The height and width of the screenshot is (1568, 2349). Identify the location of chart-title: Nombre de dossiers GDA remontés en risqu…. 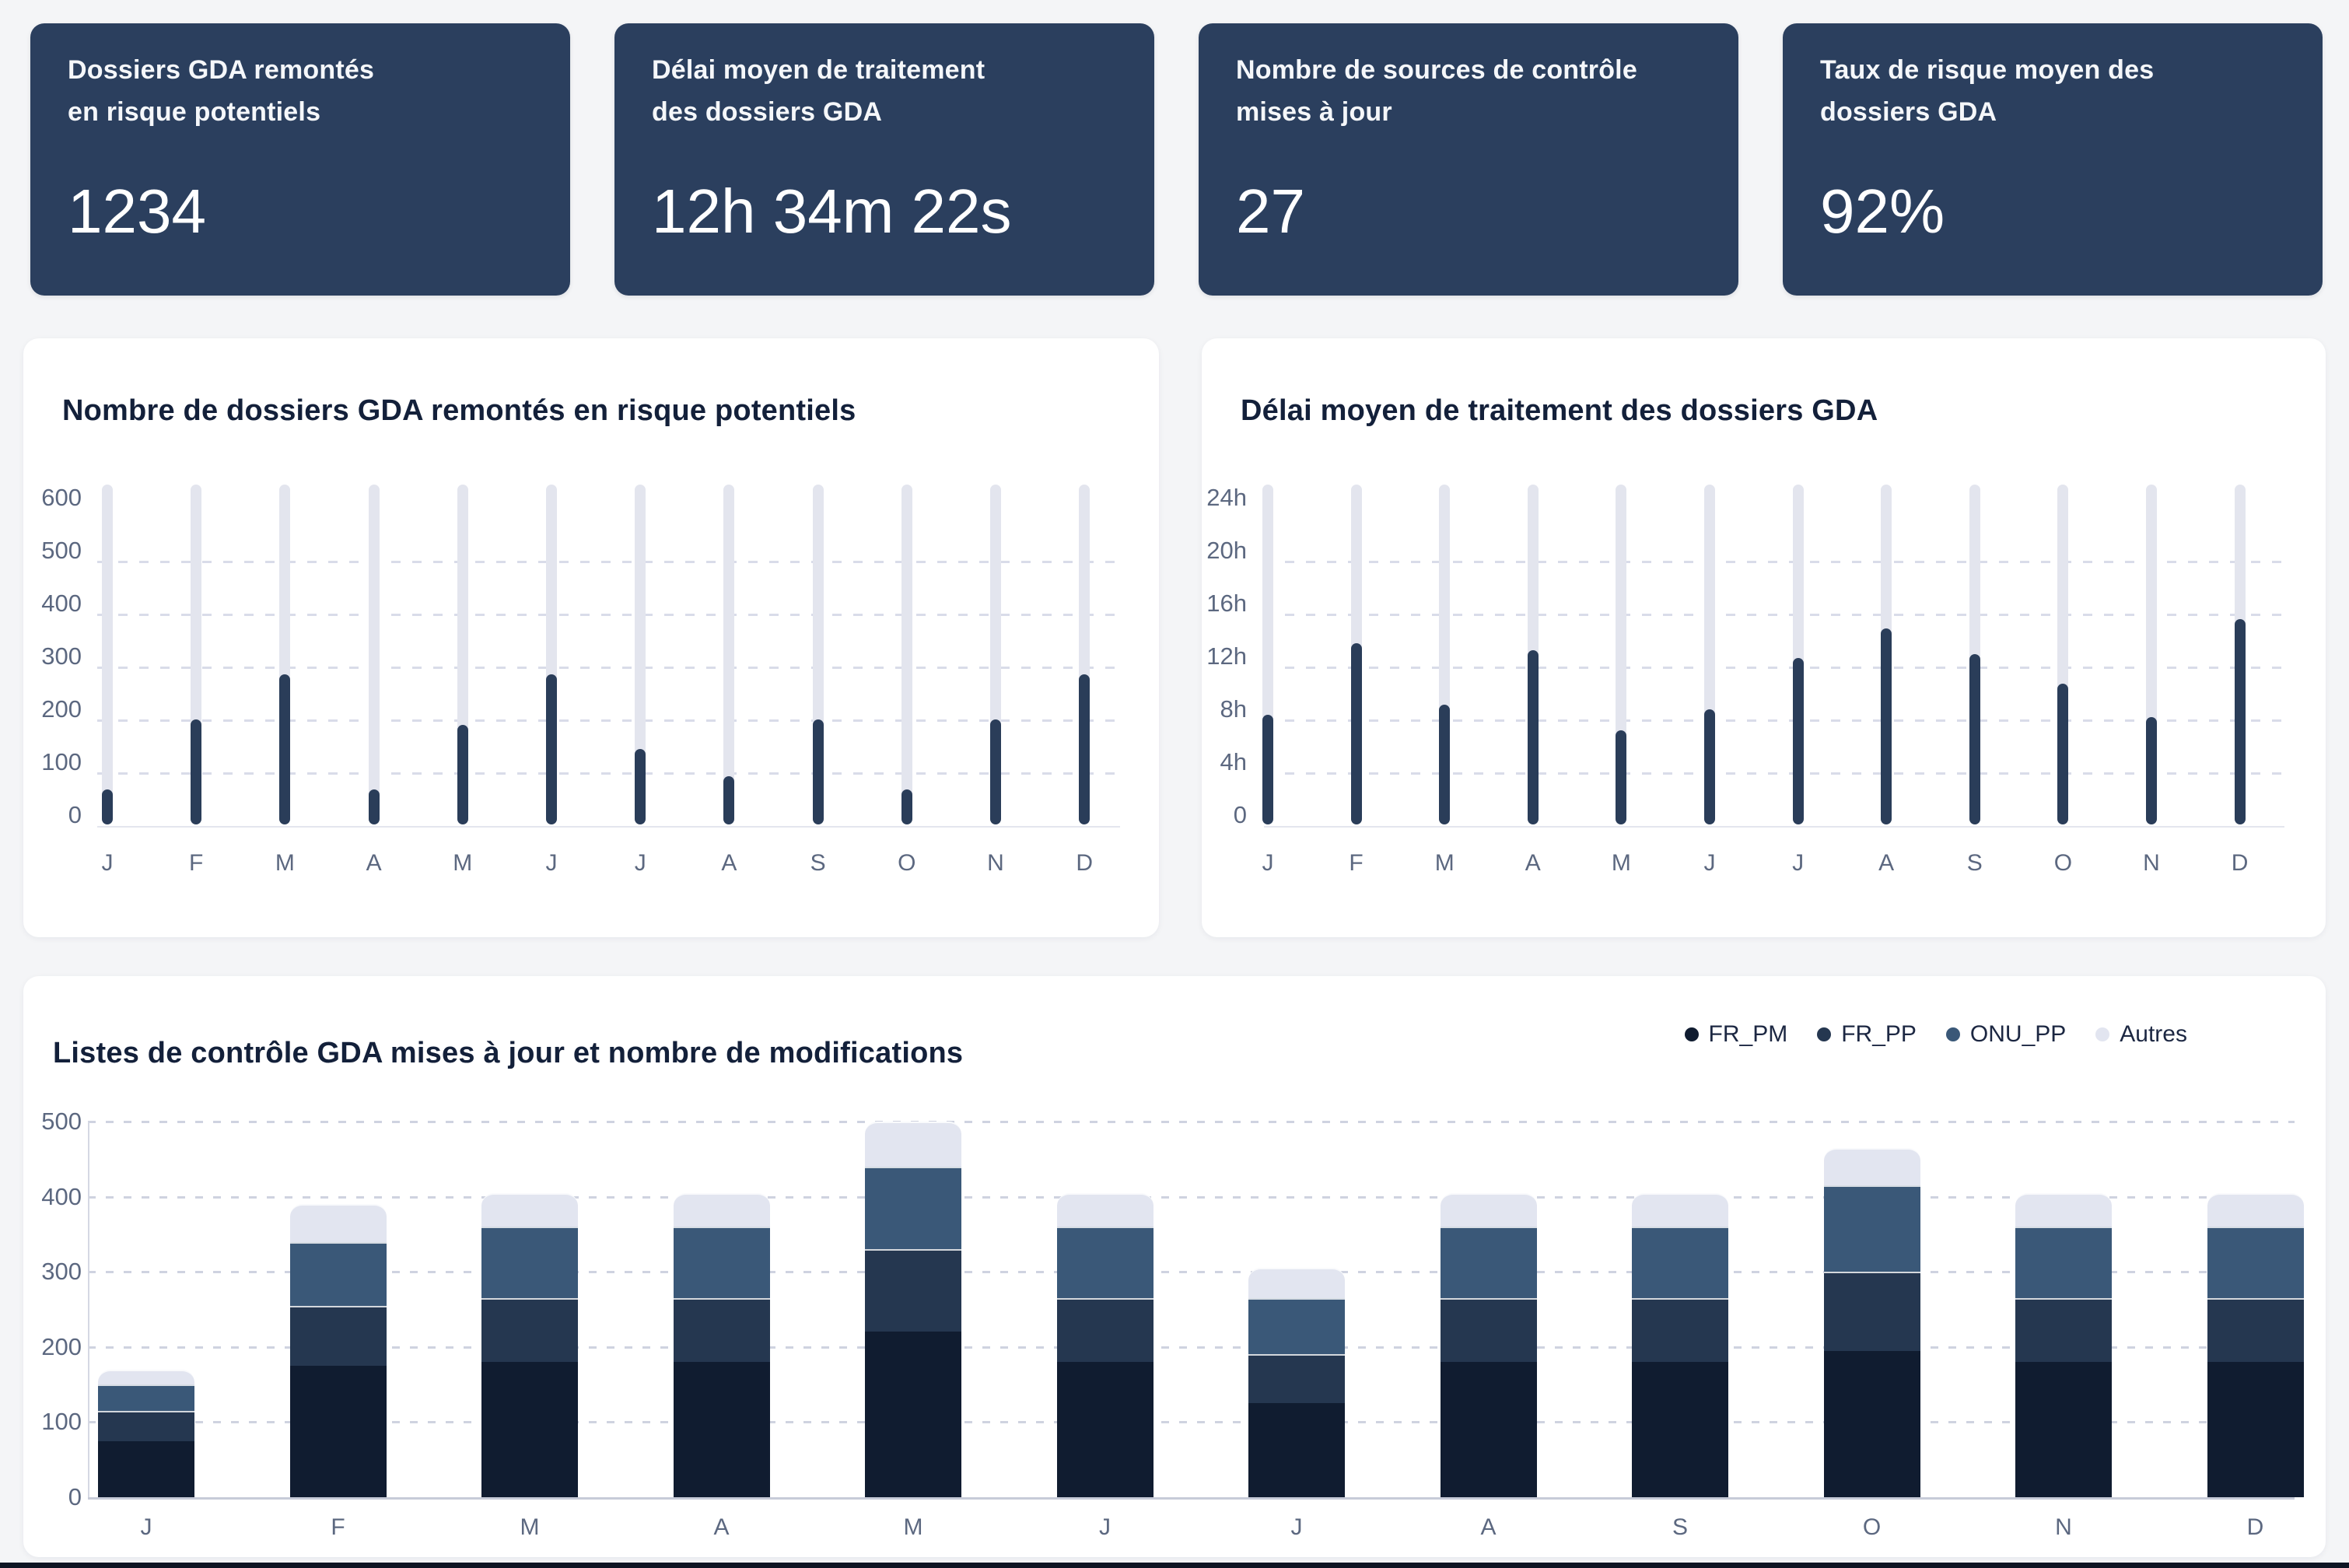
(459, 411).